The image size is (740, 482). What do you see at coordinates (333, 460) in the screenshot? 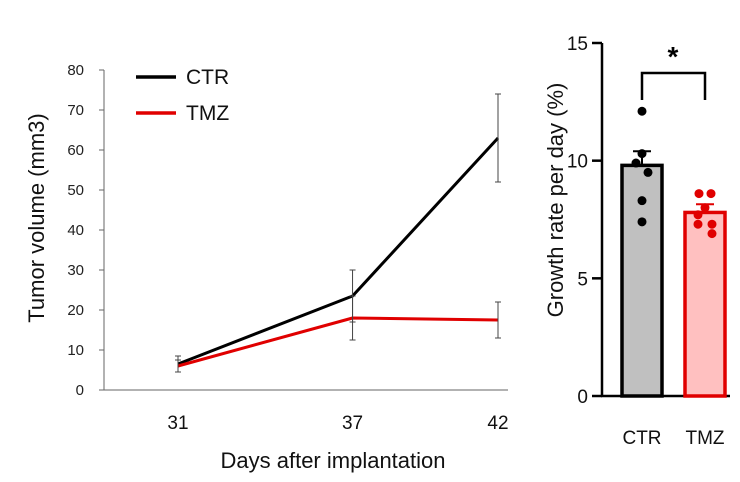
I see `line-chart-x-title: Days after implantation` at bounding box center [333, 460].